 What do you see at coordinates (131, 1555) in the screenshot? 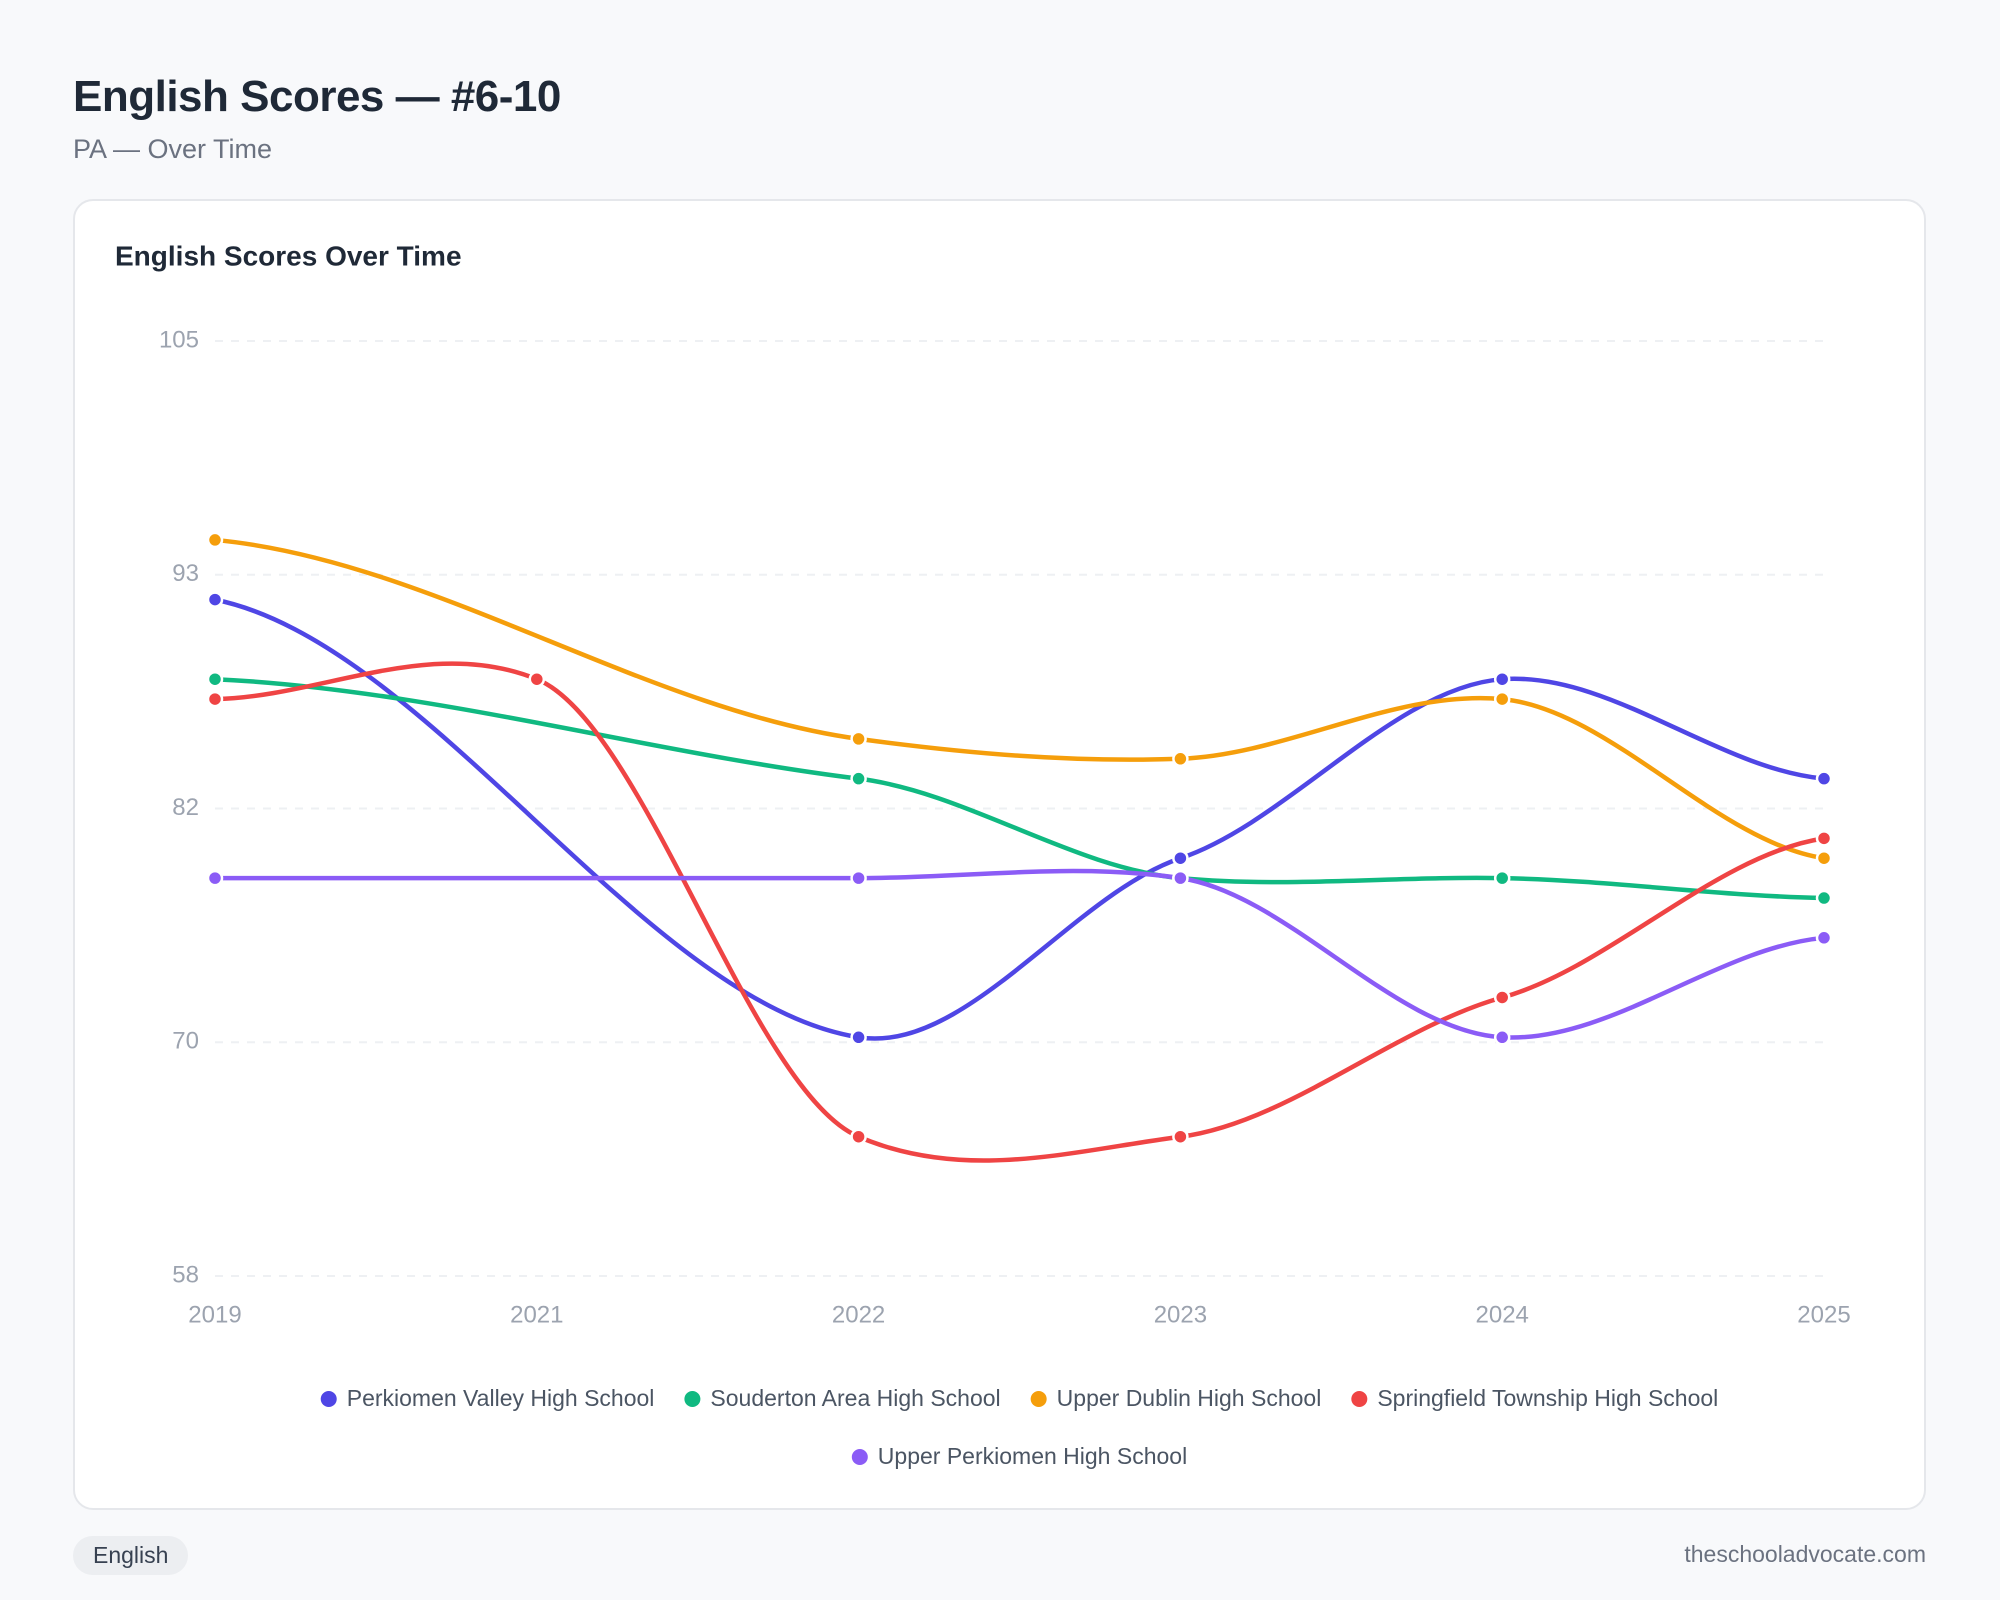
I see `subject-tag: English` at bounding box center [131, 1555].